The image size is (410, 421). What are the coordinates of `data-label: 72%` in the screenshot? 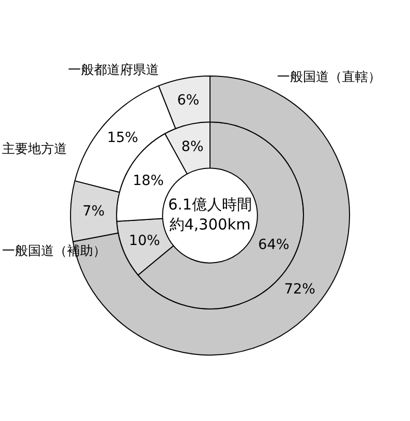 It's located at (300, 289).